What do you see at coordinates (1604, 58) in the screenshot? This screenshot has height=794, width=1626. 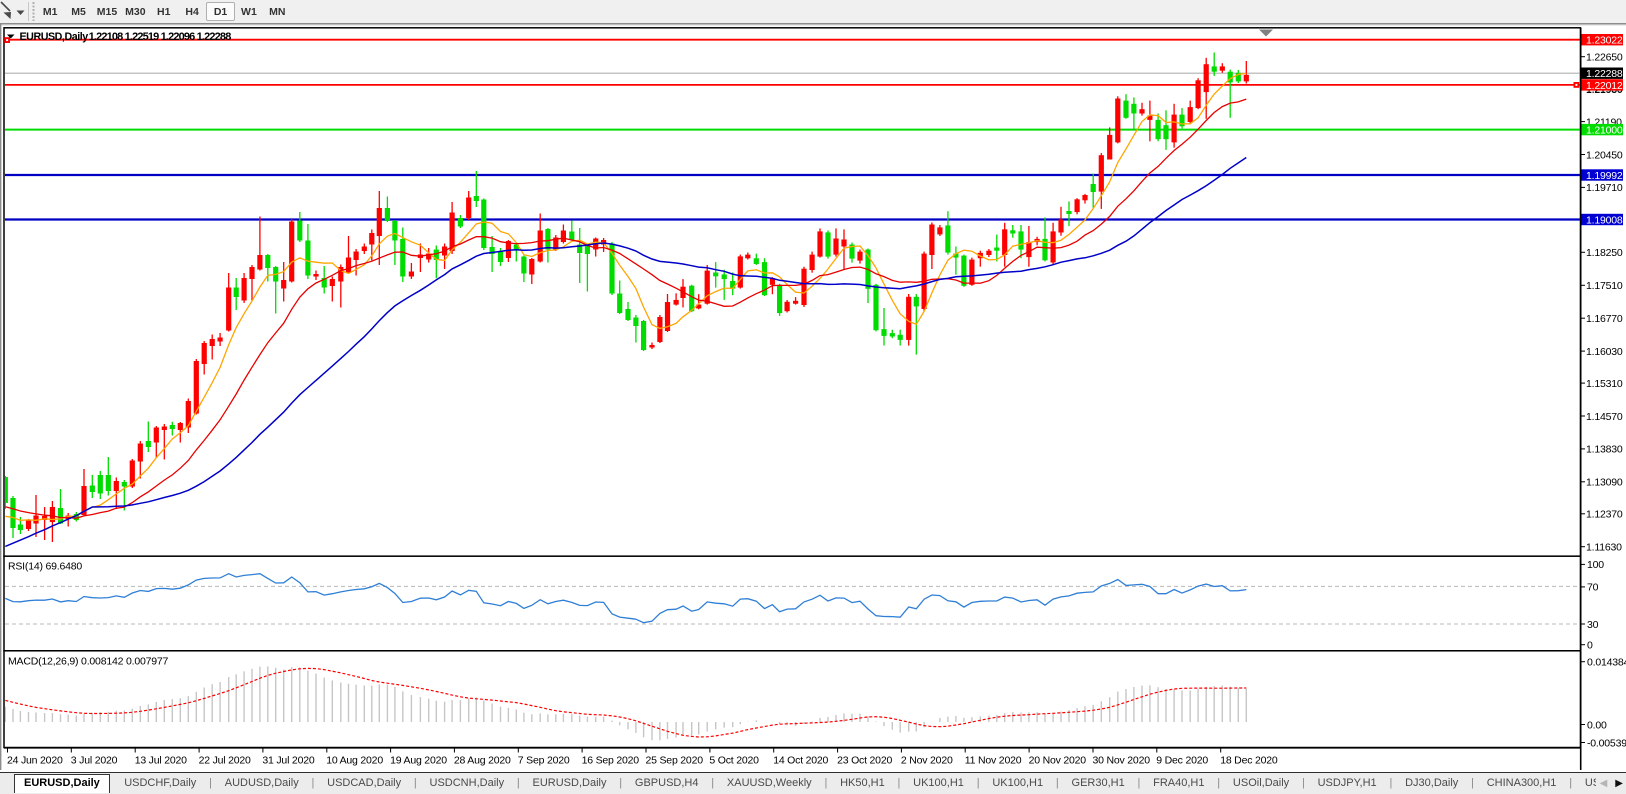 I see `svg-text: 1.22650` at bounding box center [1604, 58].